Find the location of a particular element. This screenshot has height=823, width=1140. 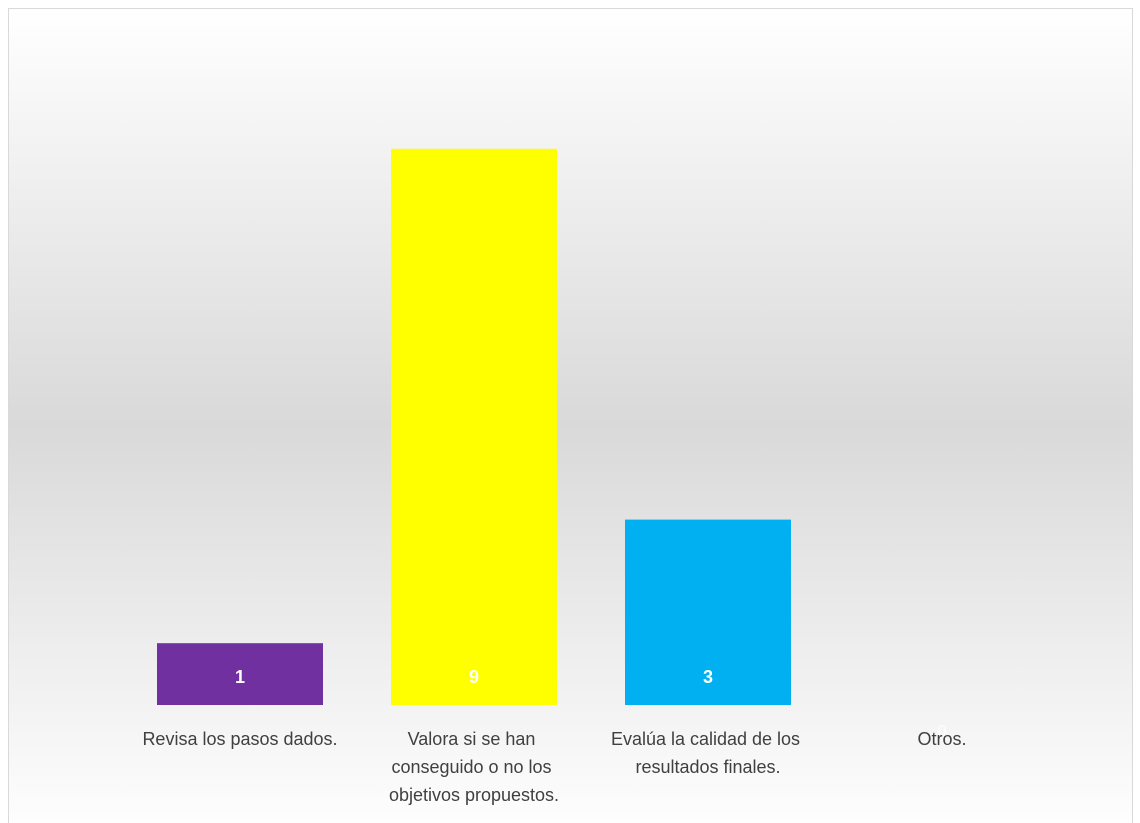

data-label: 3 is located at coordinates (708, 677).